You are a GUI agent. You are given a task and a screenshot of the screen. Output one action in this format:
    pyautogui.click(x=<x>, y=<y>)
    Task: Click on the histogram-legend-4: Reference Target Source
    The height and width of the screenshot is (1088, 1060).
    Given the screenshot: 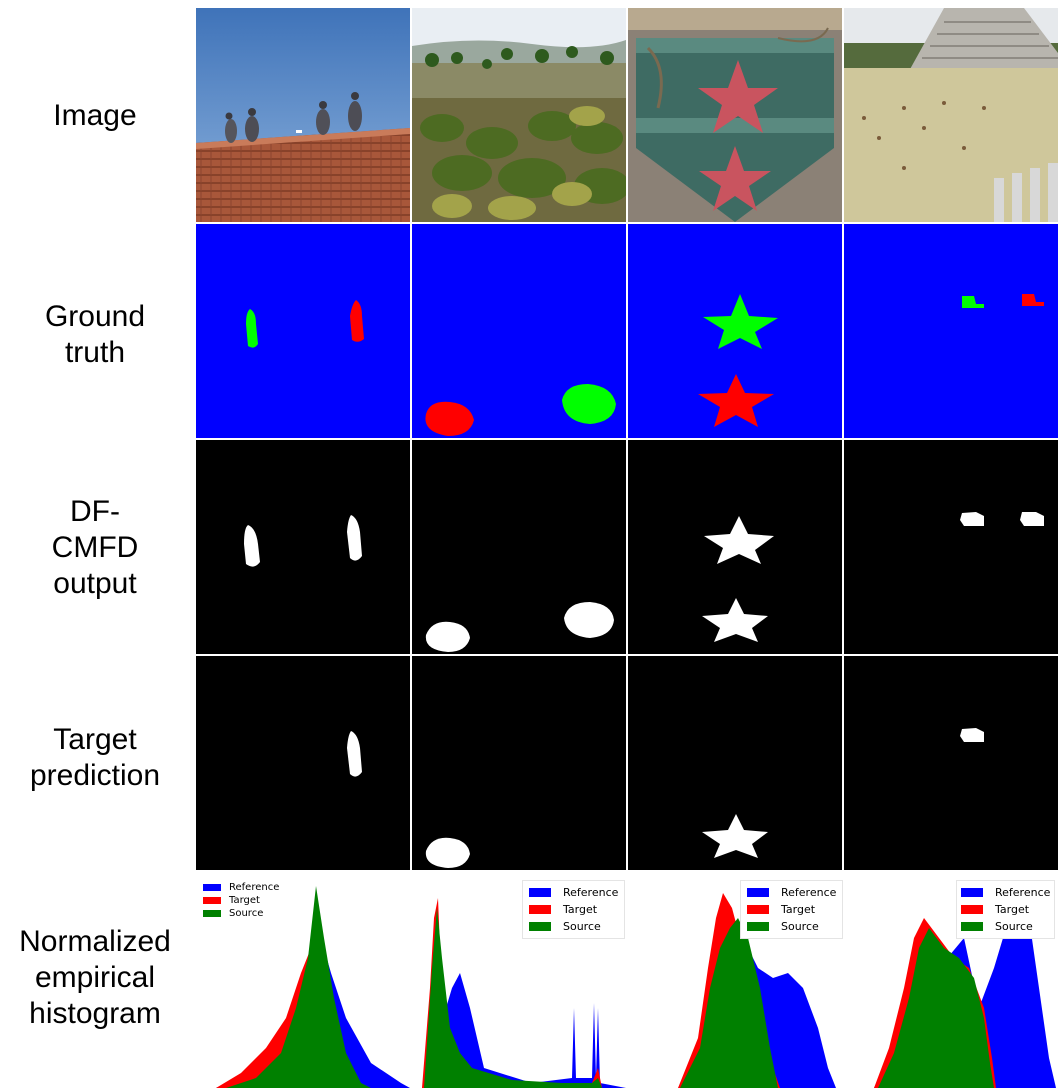 What is the action you would take?
    pyautogui.click(x=1006, y=909)
    